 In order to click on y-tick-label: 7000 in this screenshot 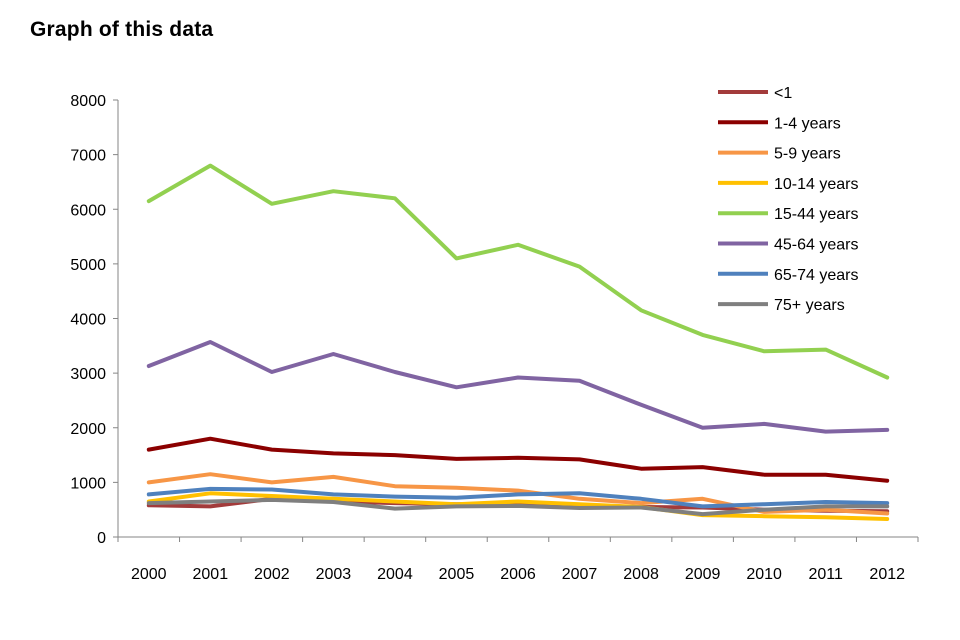, I will do `click(88, 156)`.